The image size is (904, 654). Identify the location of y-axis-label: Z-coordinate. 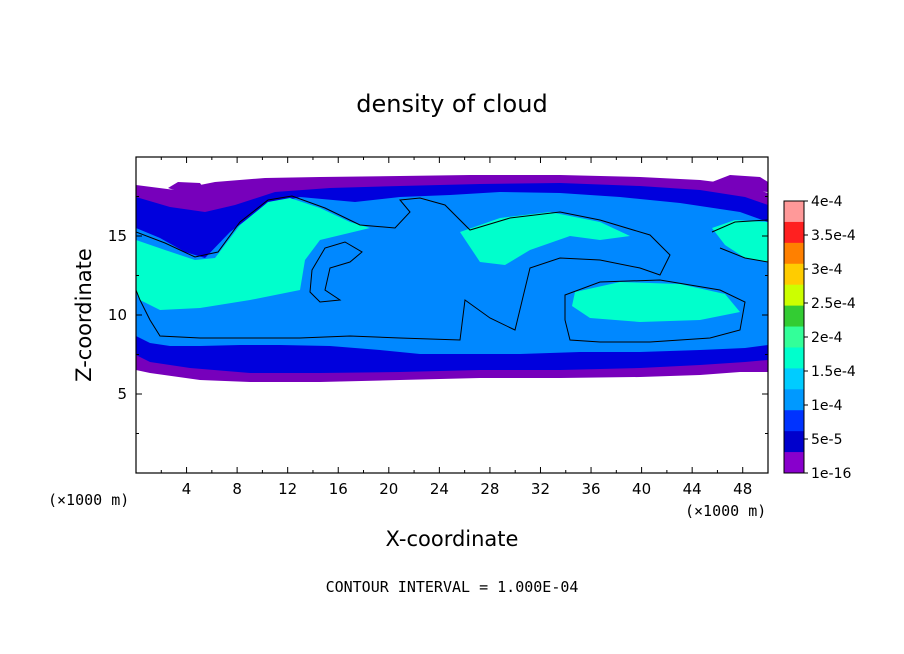
(84, 315).